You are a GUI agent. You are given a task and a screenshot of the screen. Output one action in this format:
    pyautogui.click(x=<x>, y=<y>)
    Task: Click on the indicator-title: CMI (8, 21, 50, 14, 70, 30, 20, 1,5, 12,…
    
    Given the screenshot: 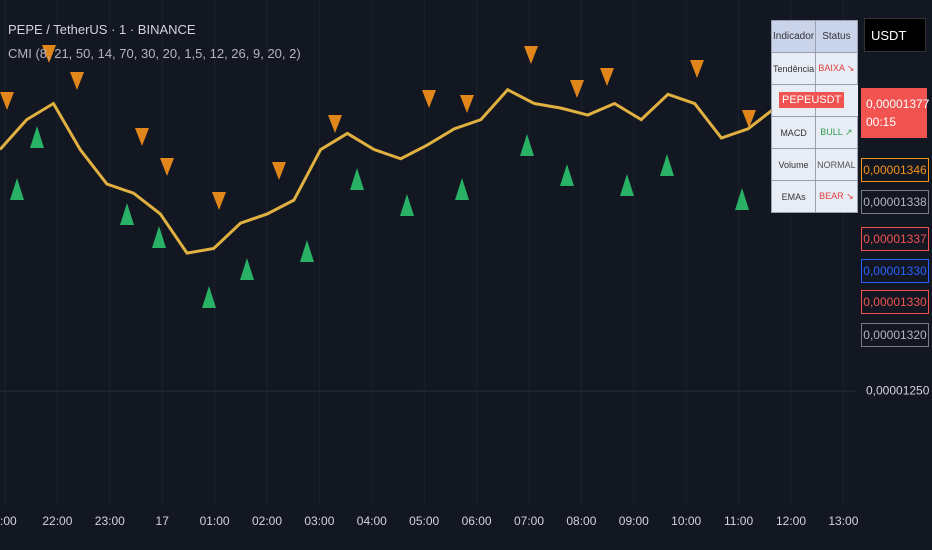 What is the action you would take?
    pyautogui.click(x=154, y=53)
    